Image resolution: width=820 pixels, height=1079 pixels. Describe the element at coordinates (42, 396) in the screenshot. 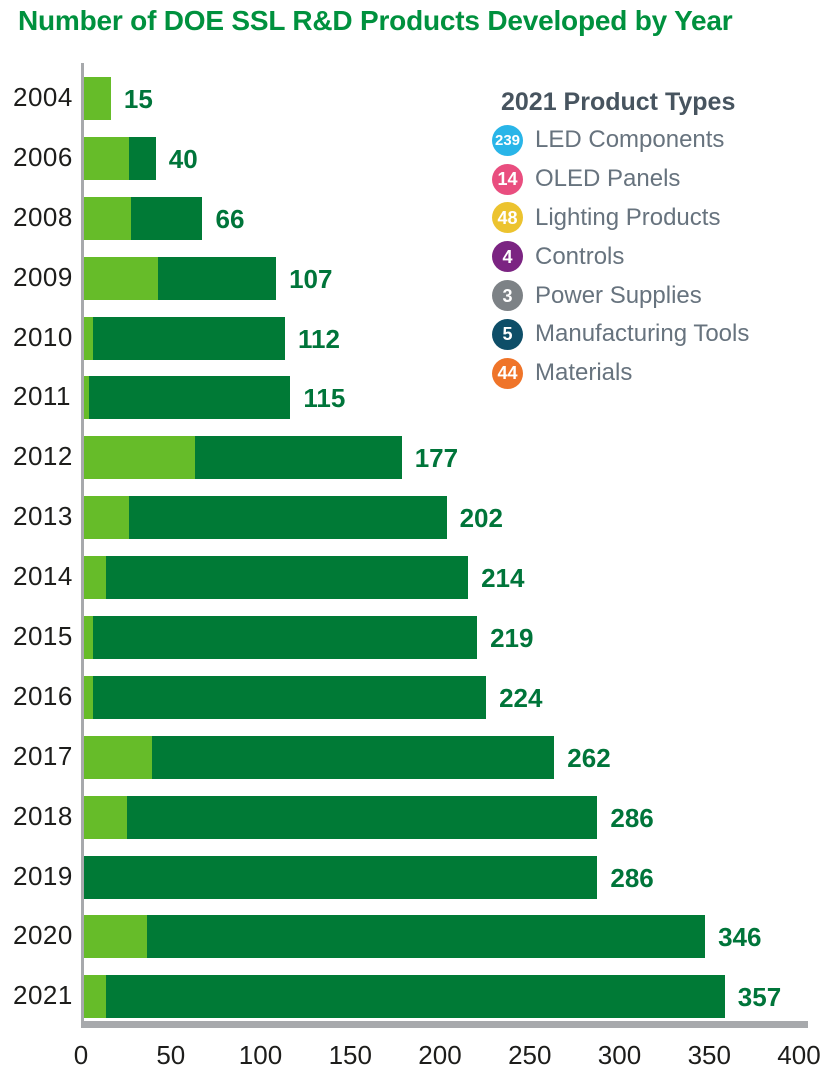

I see `year-label: 2011` at that location.